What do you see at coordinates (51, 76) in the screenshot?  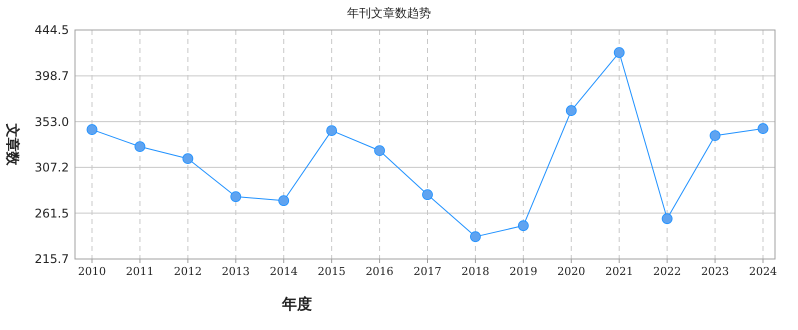 I see `y-tick-label: 398.7` at bounding box center [51, 76].